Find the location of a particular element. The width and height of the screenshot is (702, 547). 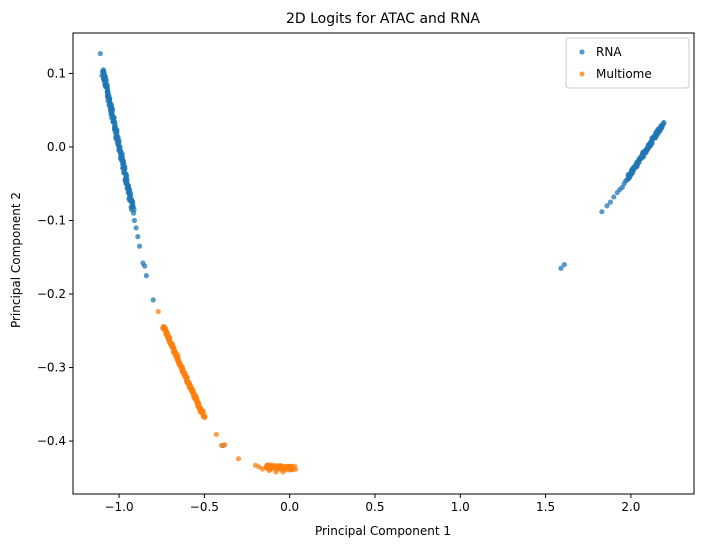

y-tick-label: 0.0 is located at coordinates (56, 147).